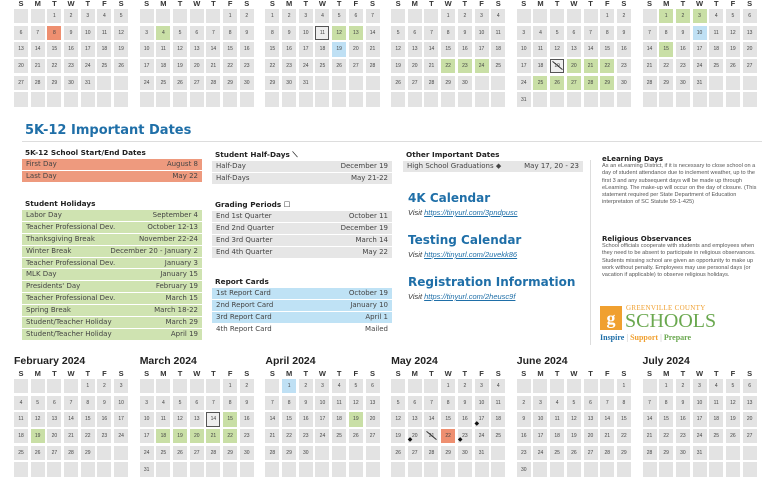  I want to click on day-cell: 25, so click(498, 66).